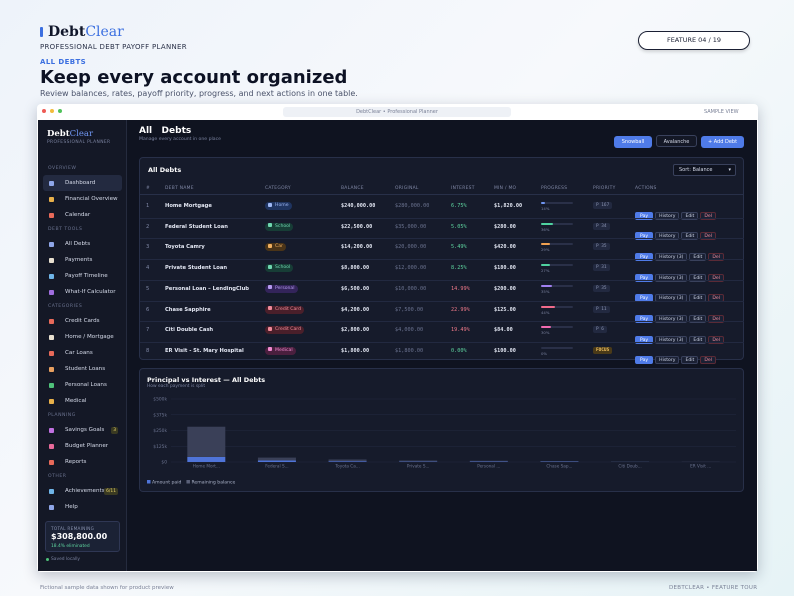 The image size is (794, 596). What do you see at coordinates (58, 134) in the screenshot?
I see `sidebar-brand-prefix: Debt` at bounding box center [58, 134].